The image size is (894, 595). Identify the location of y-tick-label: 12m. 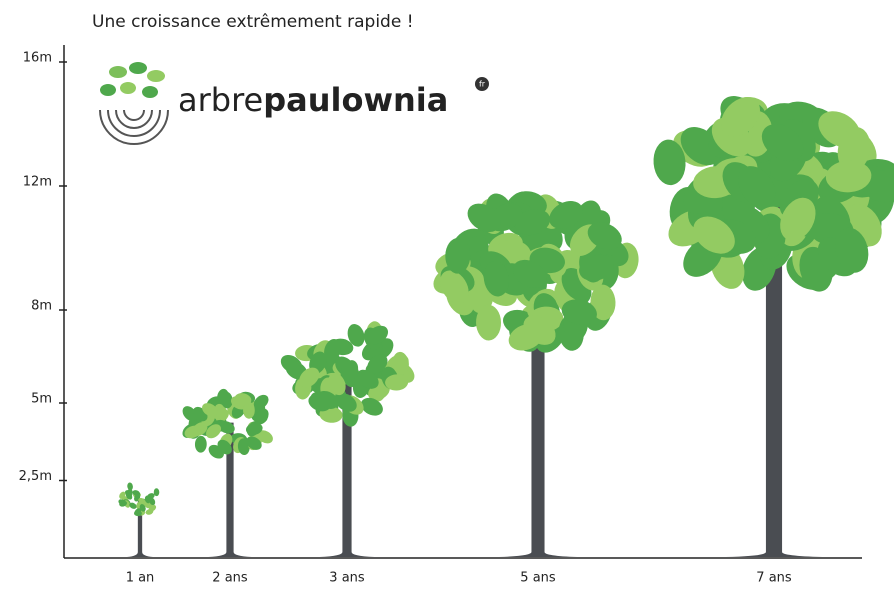
(37, 182).